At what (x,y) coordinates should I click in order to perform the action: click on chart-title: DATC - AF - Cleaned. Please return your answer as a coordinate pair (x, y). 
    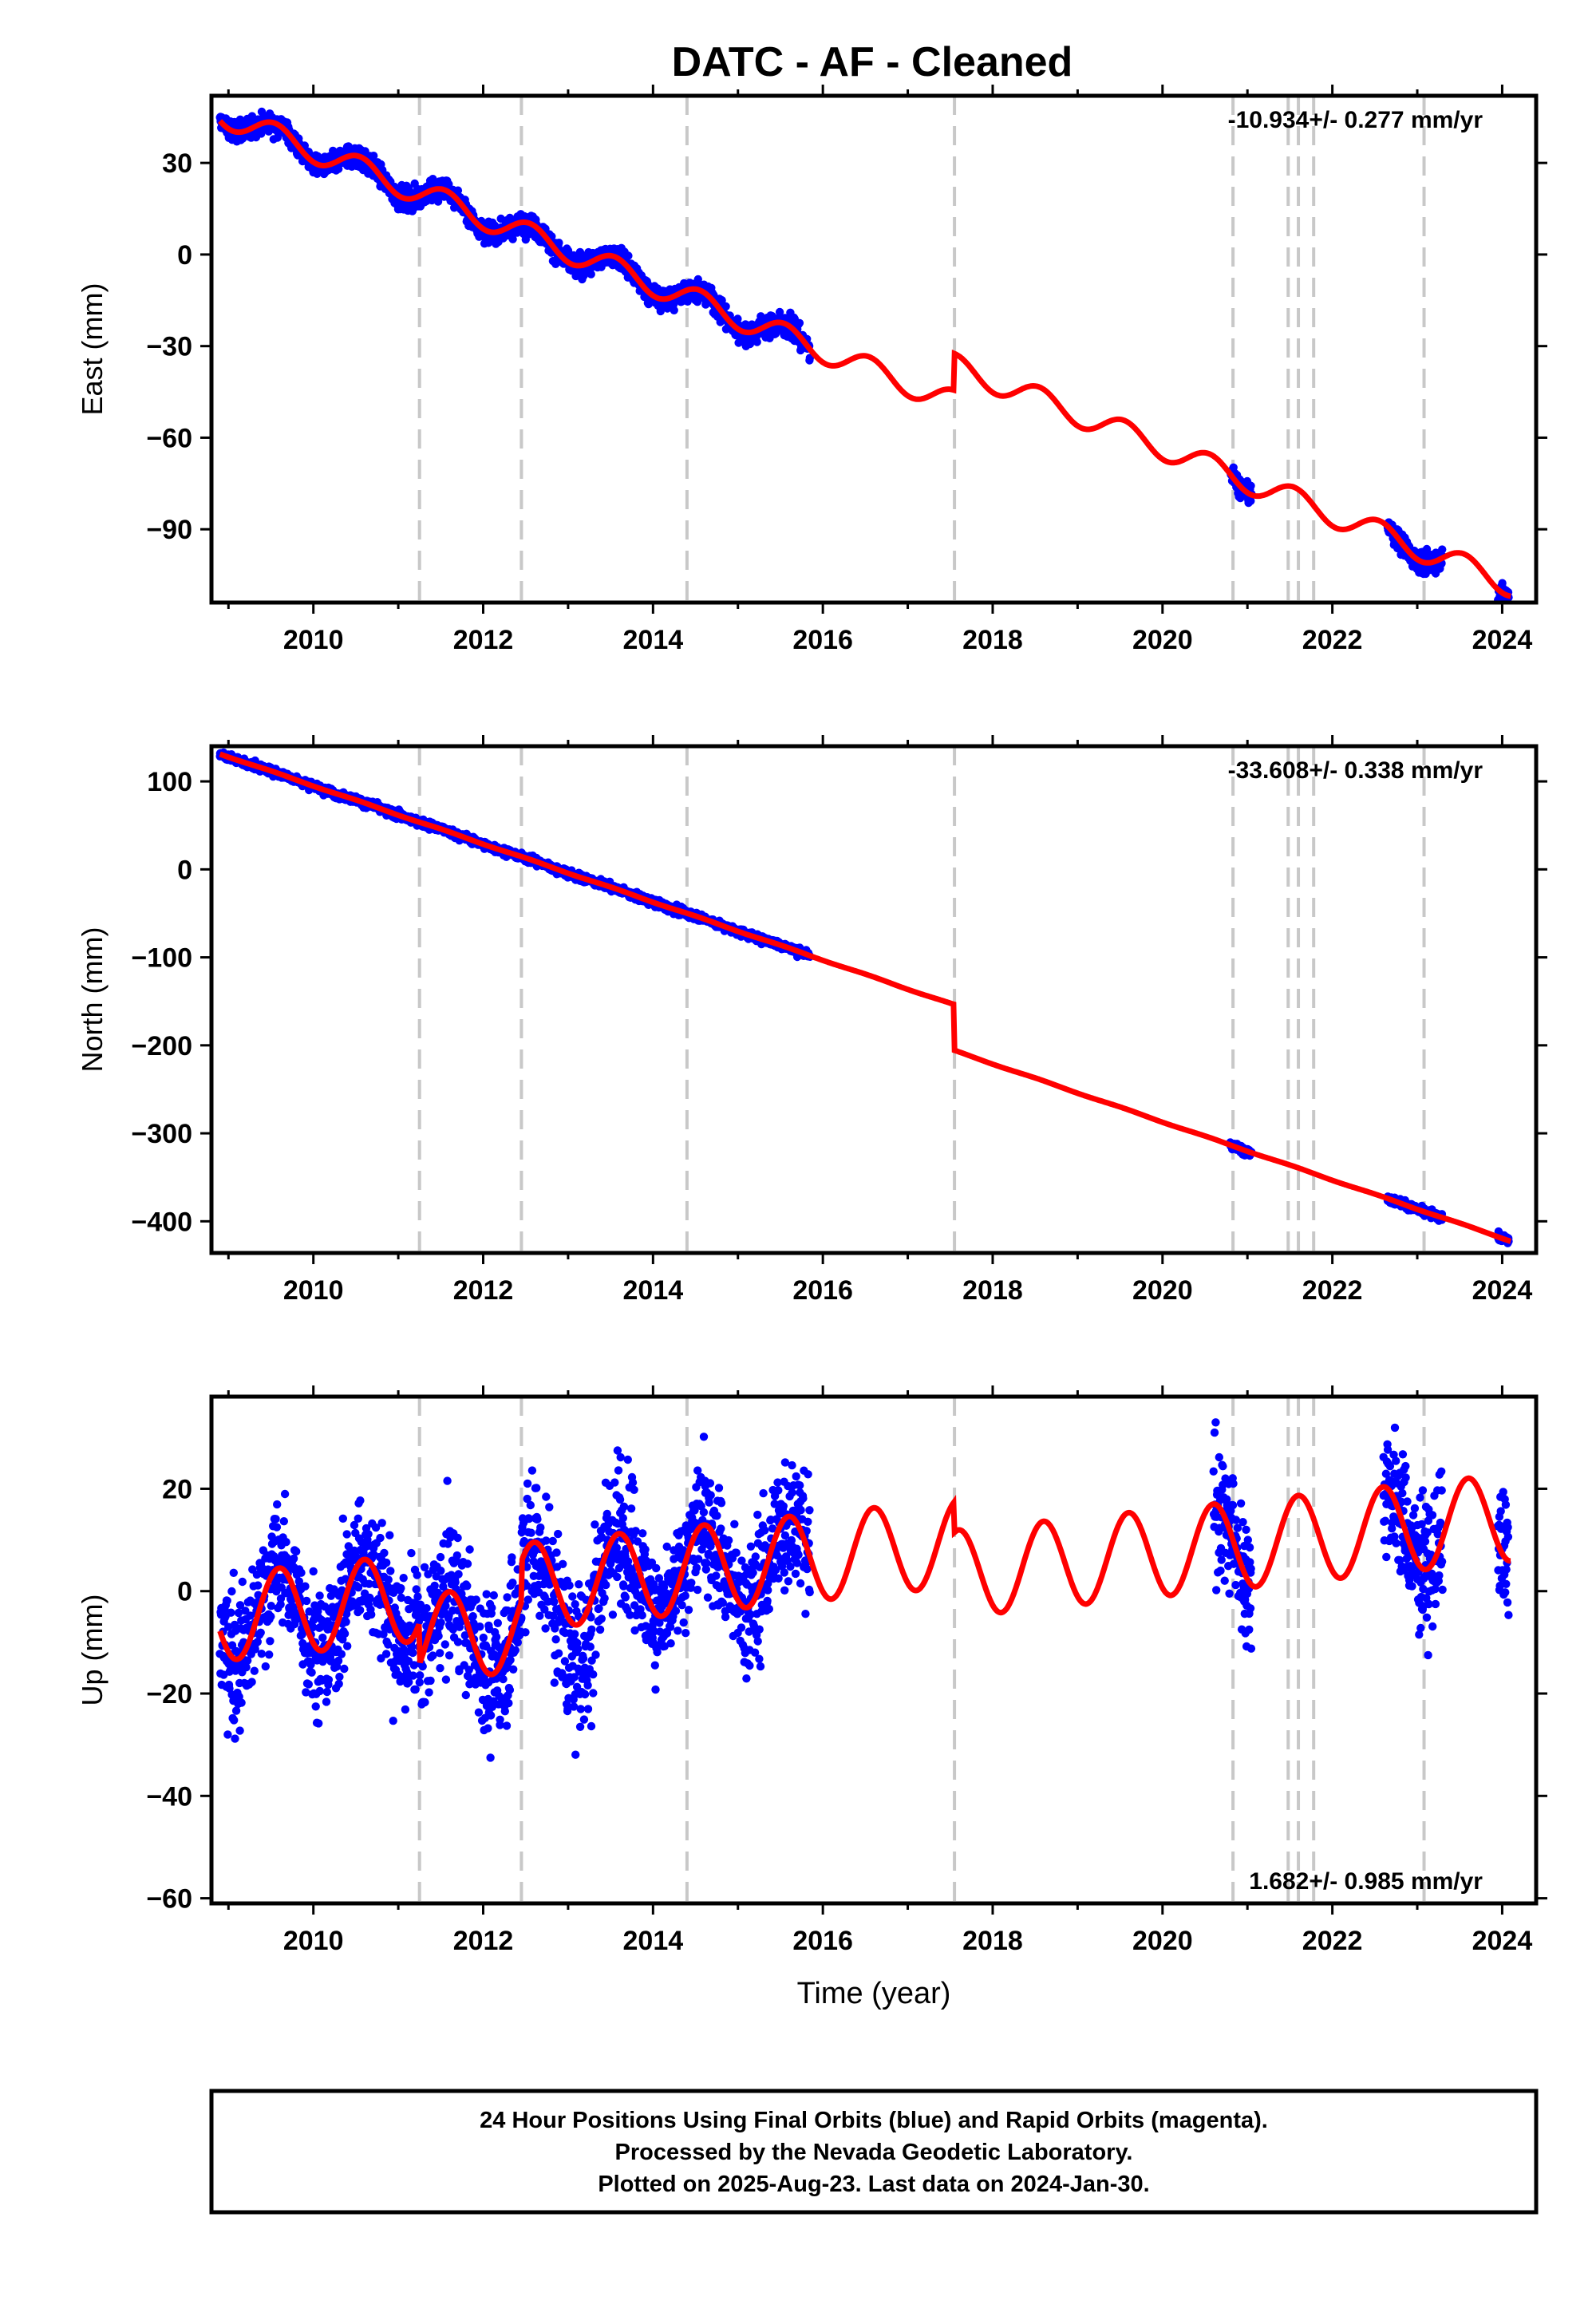
    Looking at the image, I should click on (873, 62).